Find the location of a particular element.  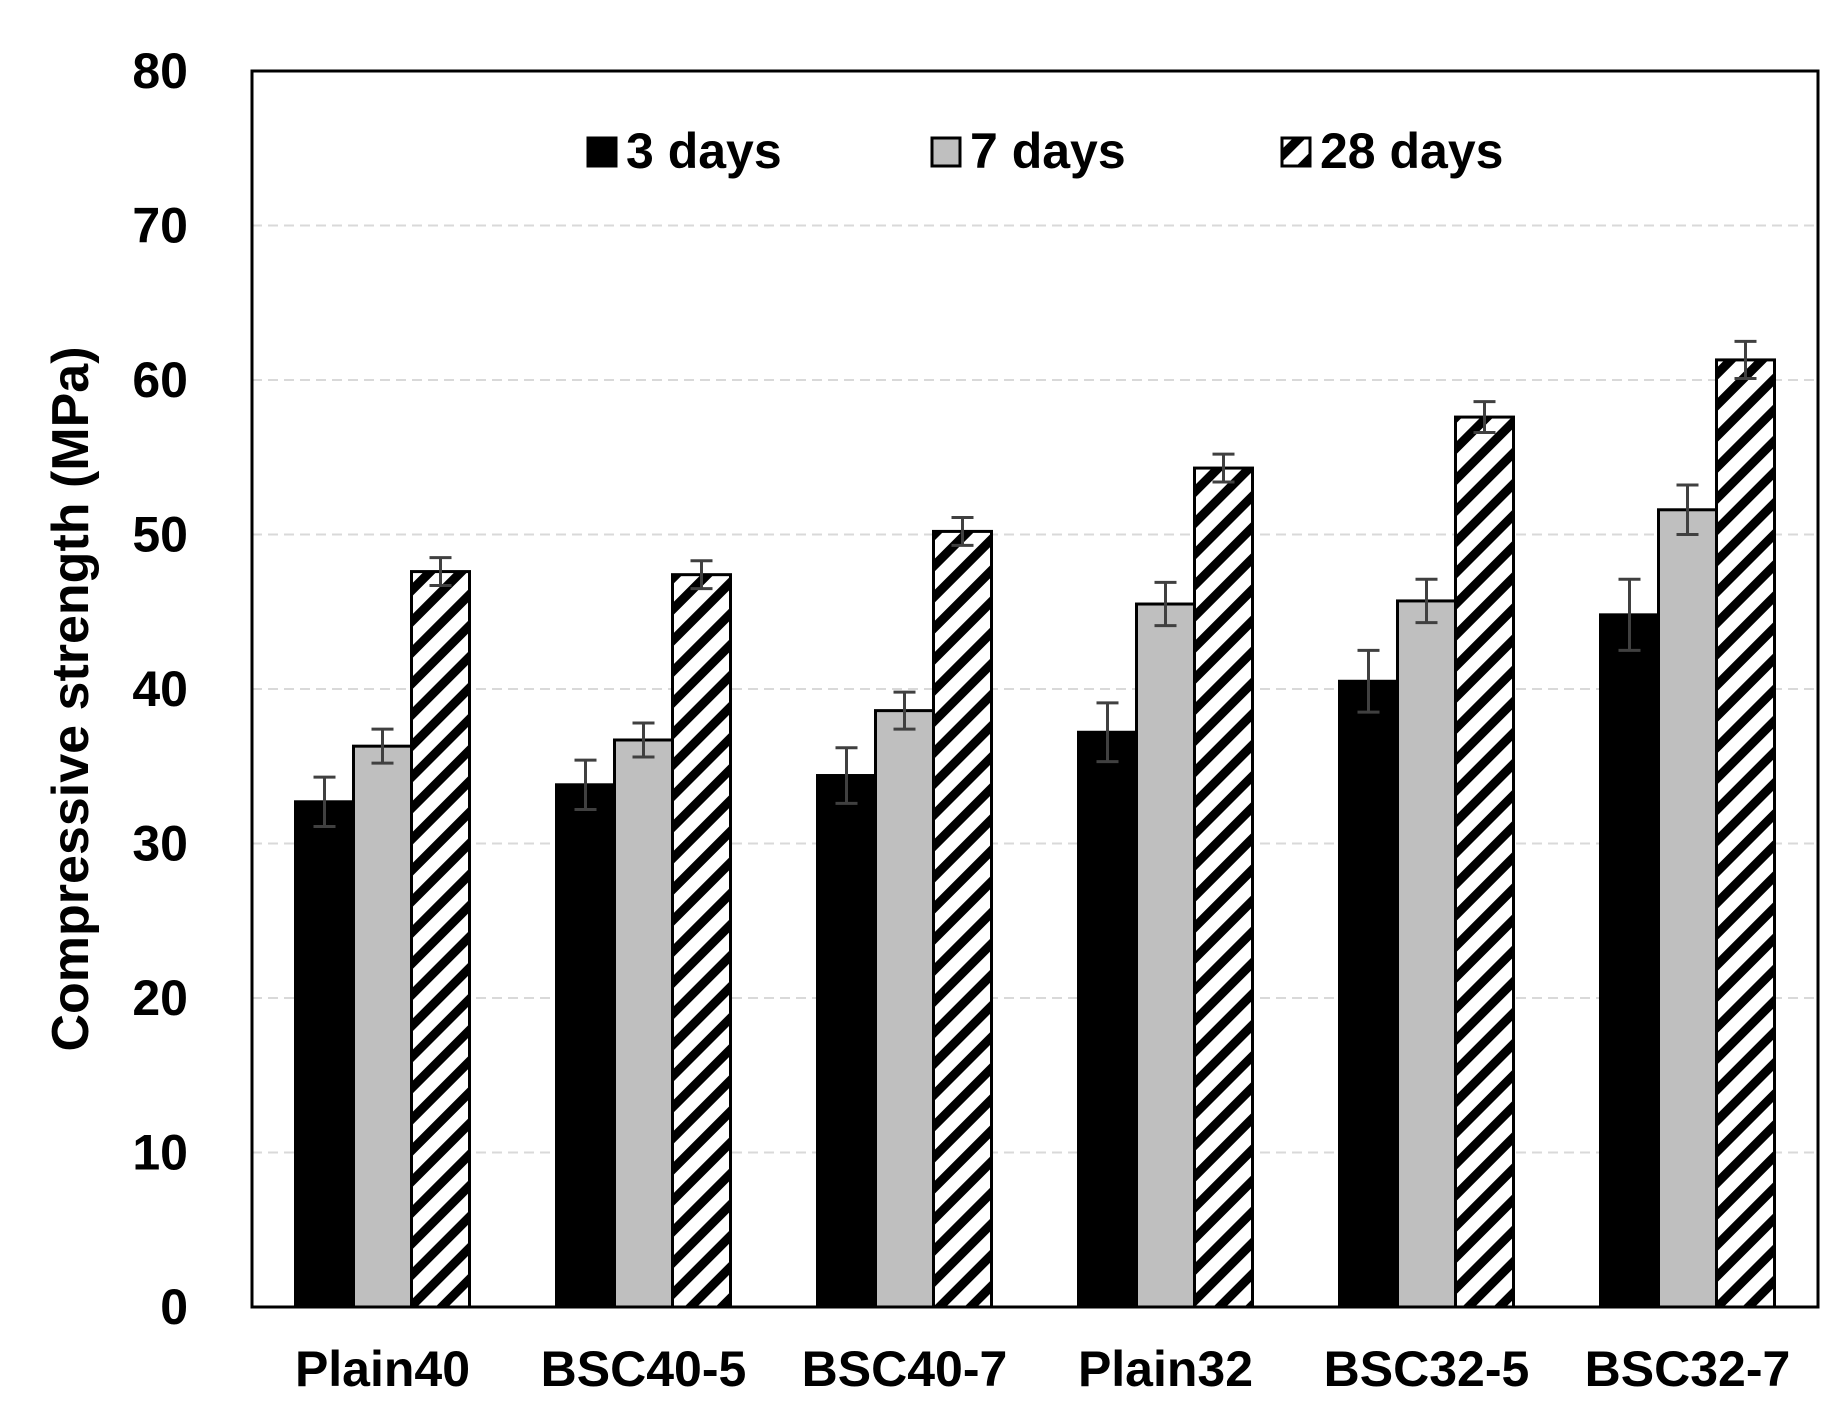

y-axis-ticks: 0 10 20 30 40 50 60 70 80 is located at coordinates (160, 689).